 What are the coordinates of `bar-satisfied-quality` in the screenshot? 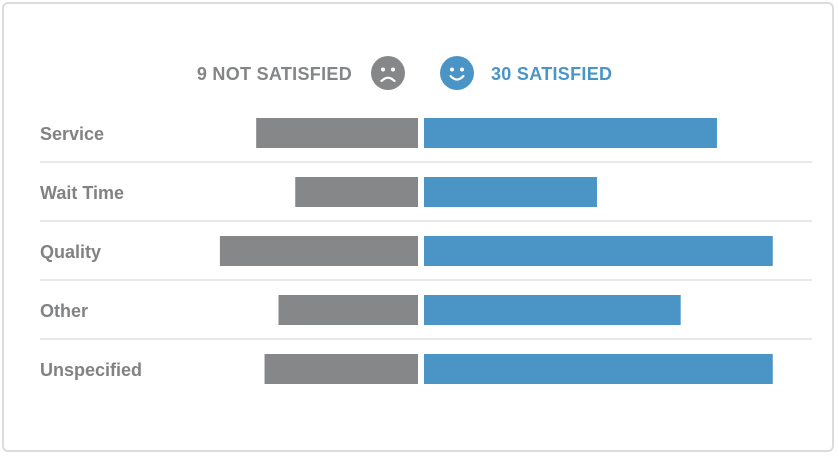 It's located at (598, 251).